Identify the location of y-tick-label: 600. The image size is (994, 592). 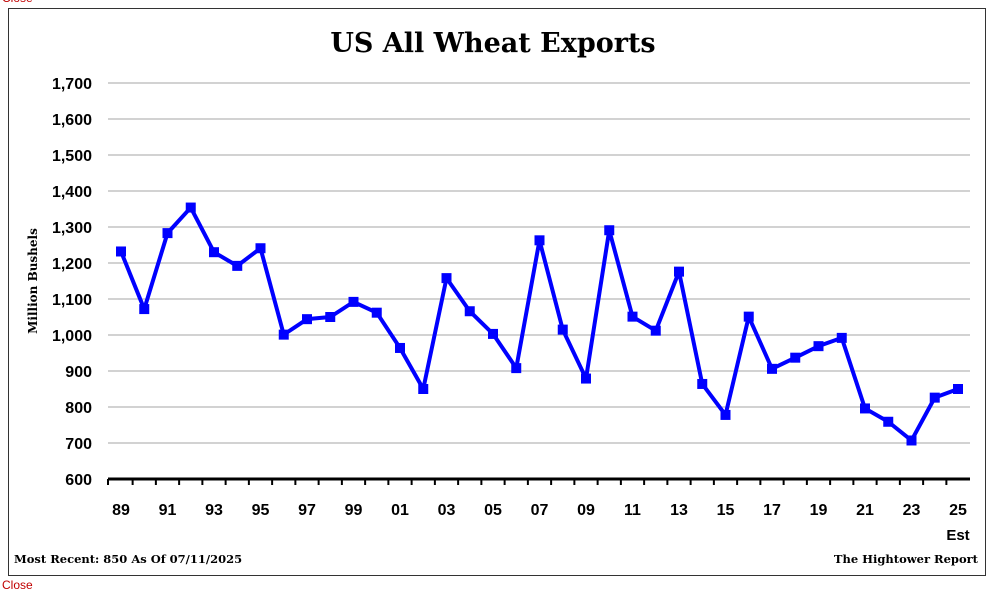
(78, 480).